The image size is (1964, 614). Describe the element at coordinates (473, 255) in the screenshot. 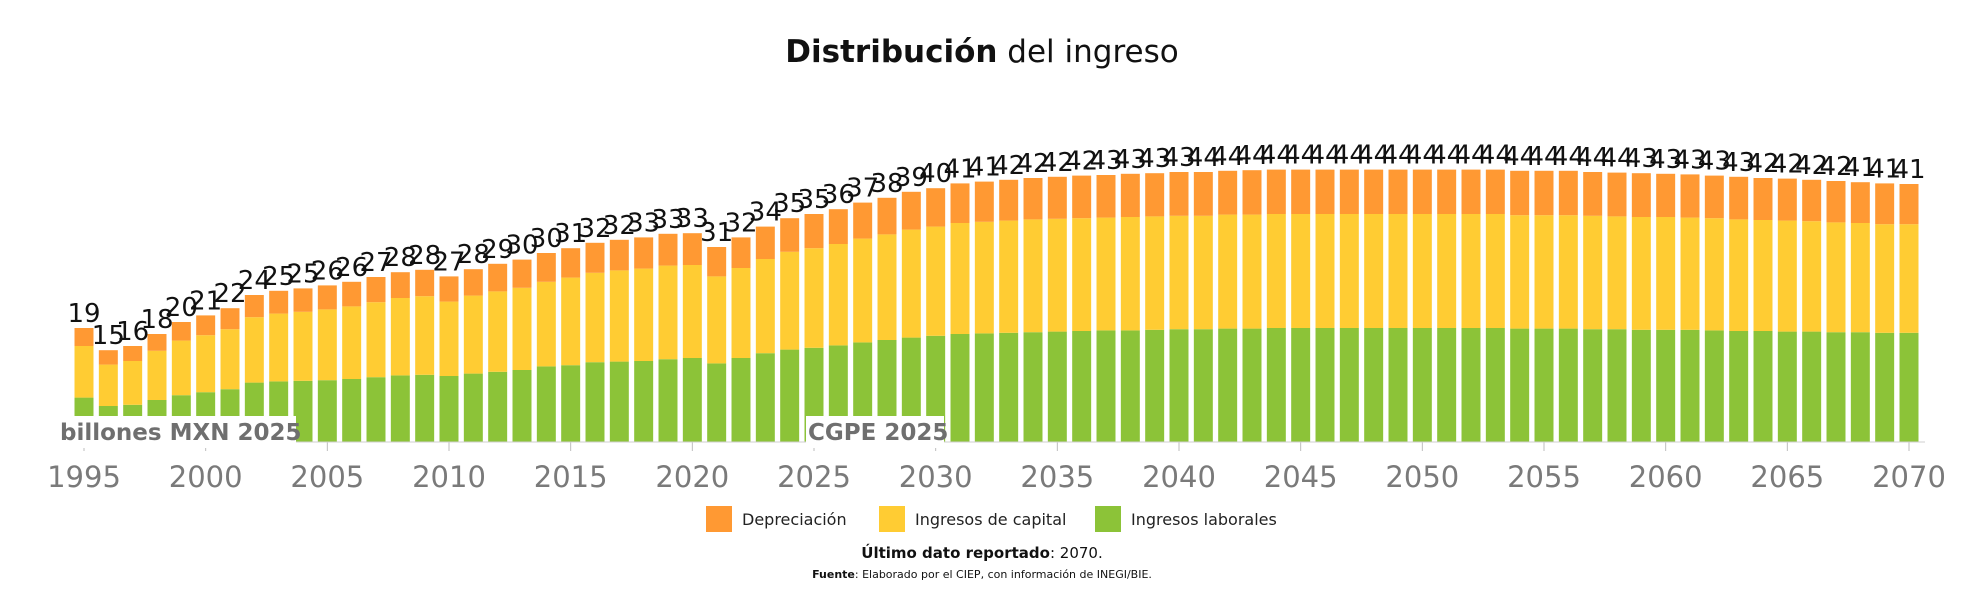

I see `total-label-2011: 28` at that location.